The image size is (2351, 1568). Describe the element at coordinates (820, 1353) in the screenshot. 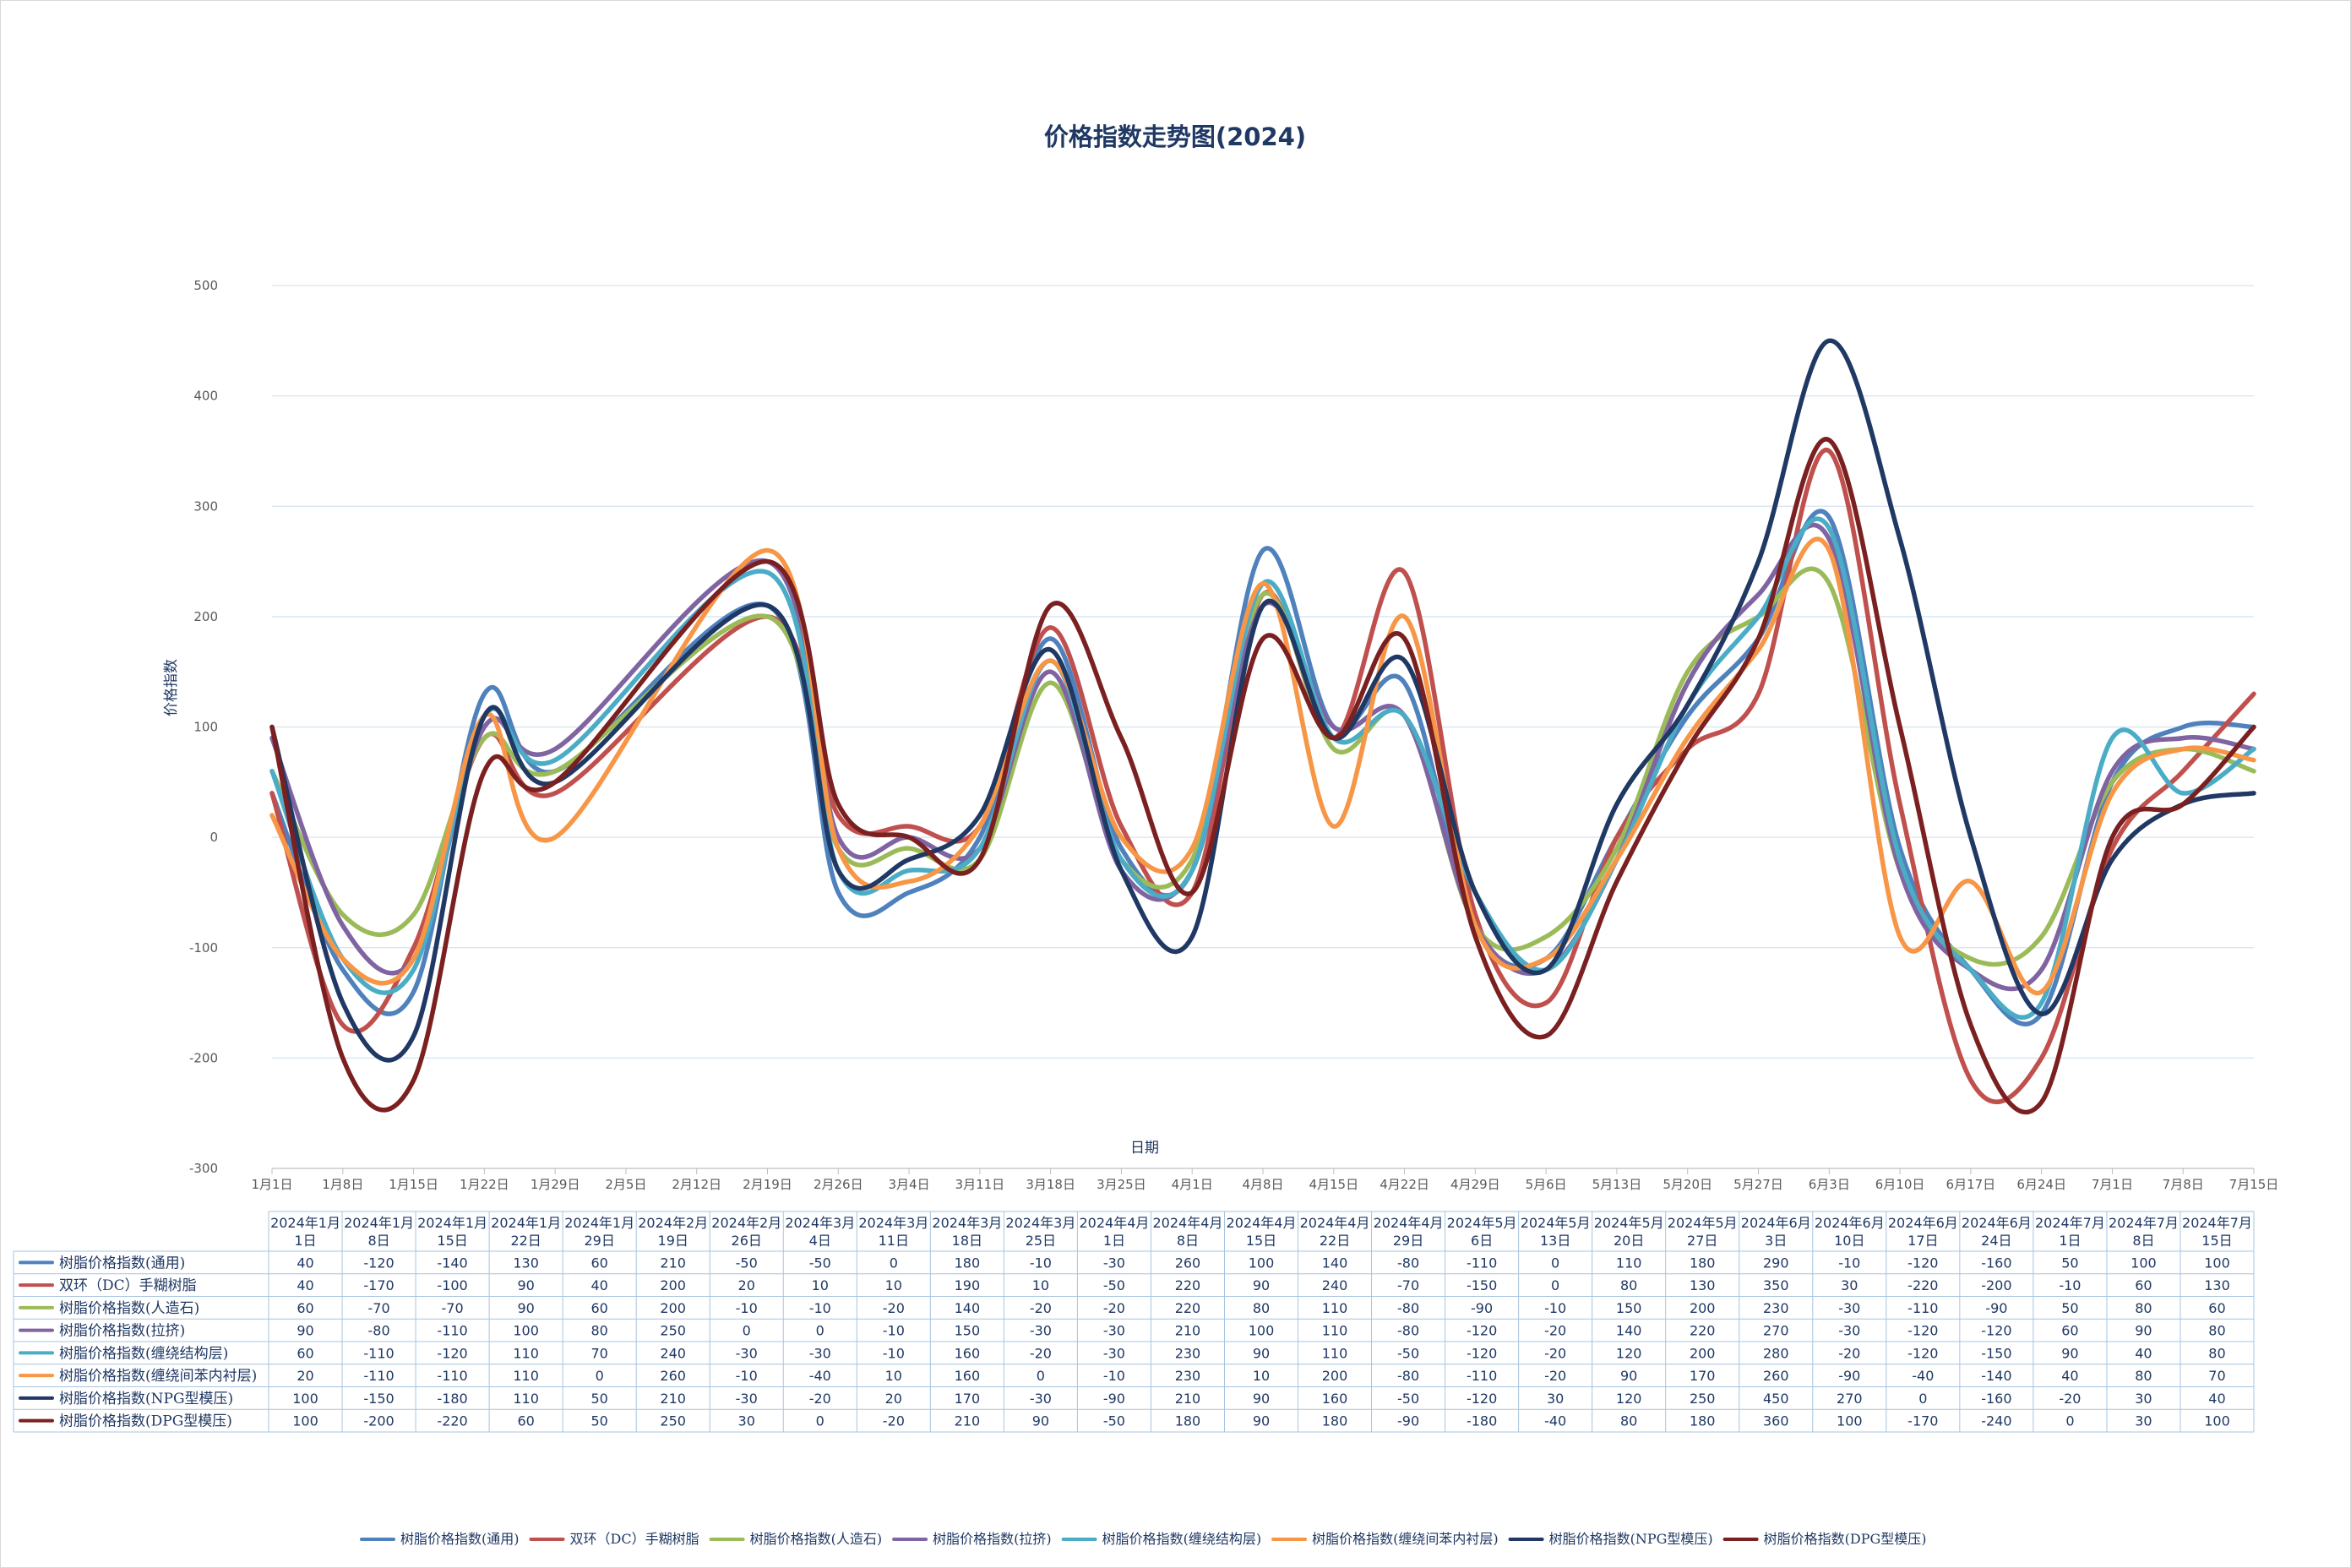

I see `table-cell: -30` at that location.